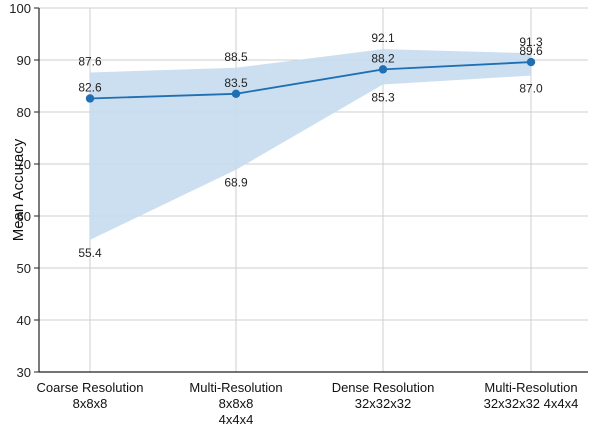 The width and height of the screenshot is (598, 432). What do you see at coordinates (20, 8) in the screenshot?
I see `y-tick-label: 100` at bounding box center [20, 8].